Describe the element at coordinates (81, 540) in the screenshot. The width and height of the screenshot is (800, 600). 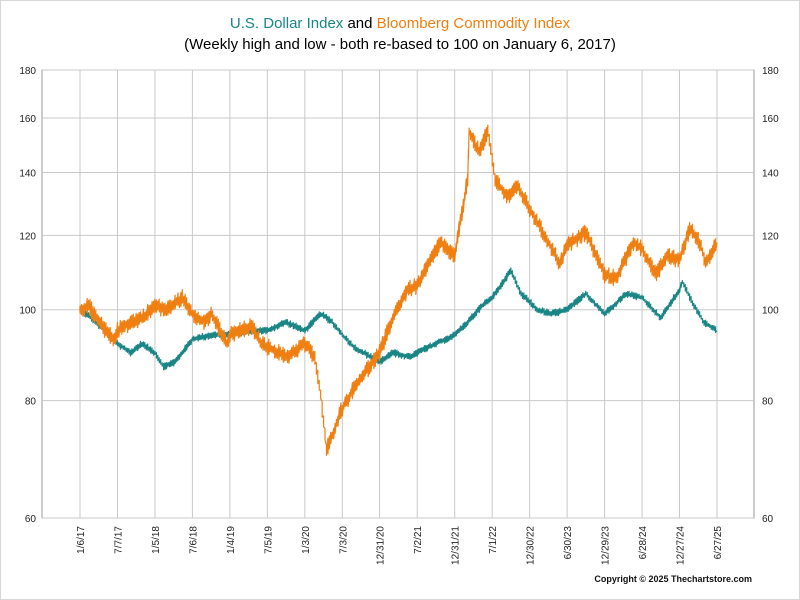
I see `x-tick-label-0: 1/6/17` at that location.